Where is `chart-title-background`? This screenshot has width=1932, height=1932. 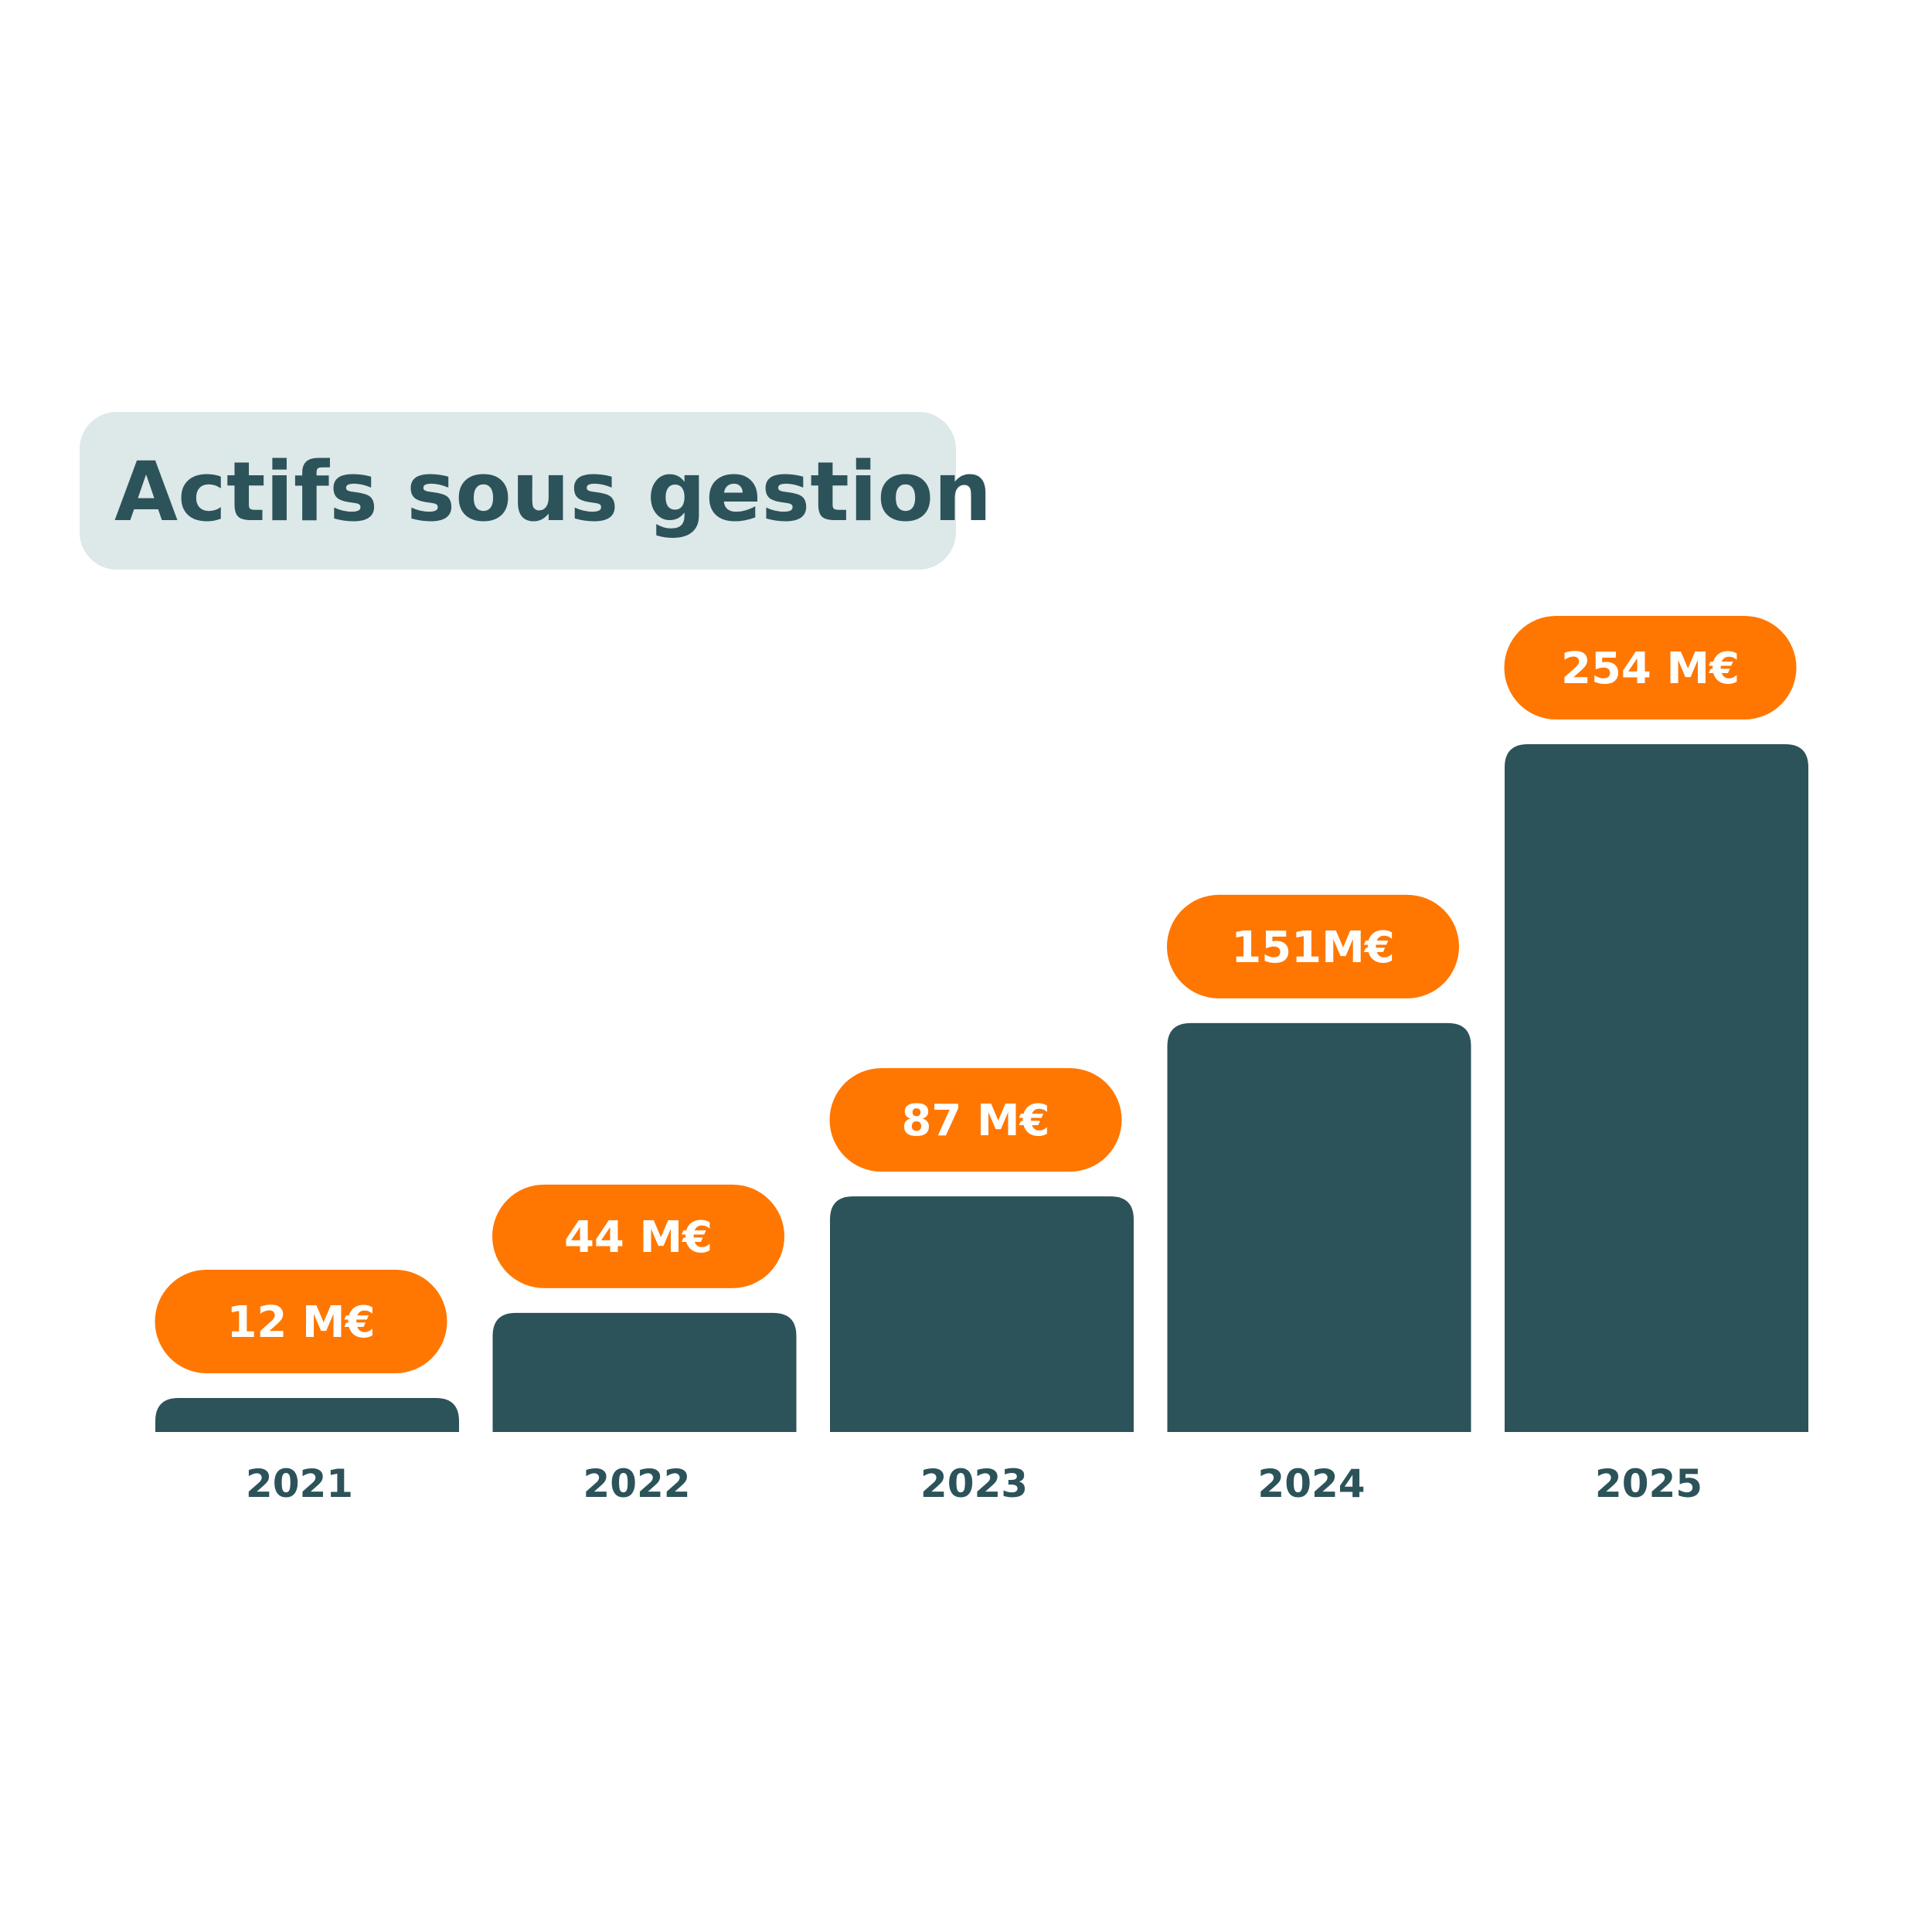 chart-title-background is located at coordinates (518, 491).